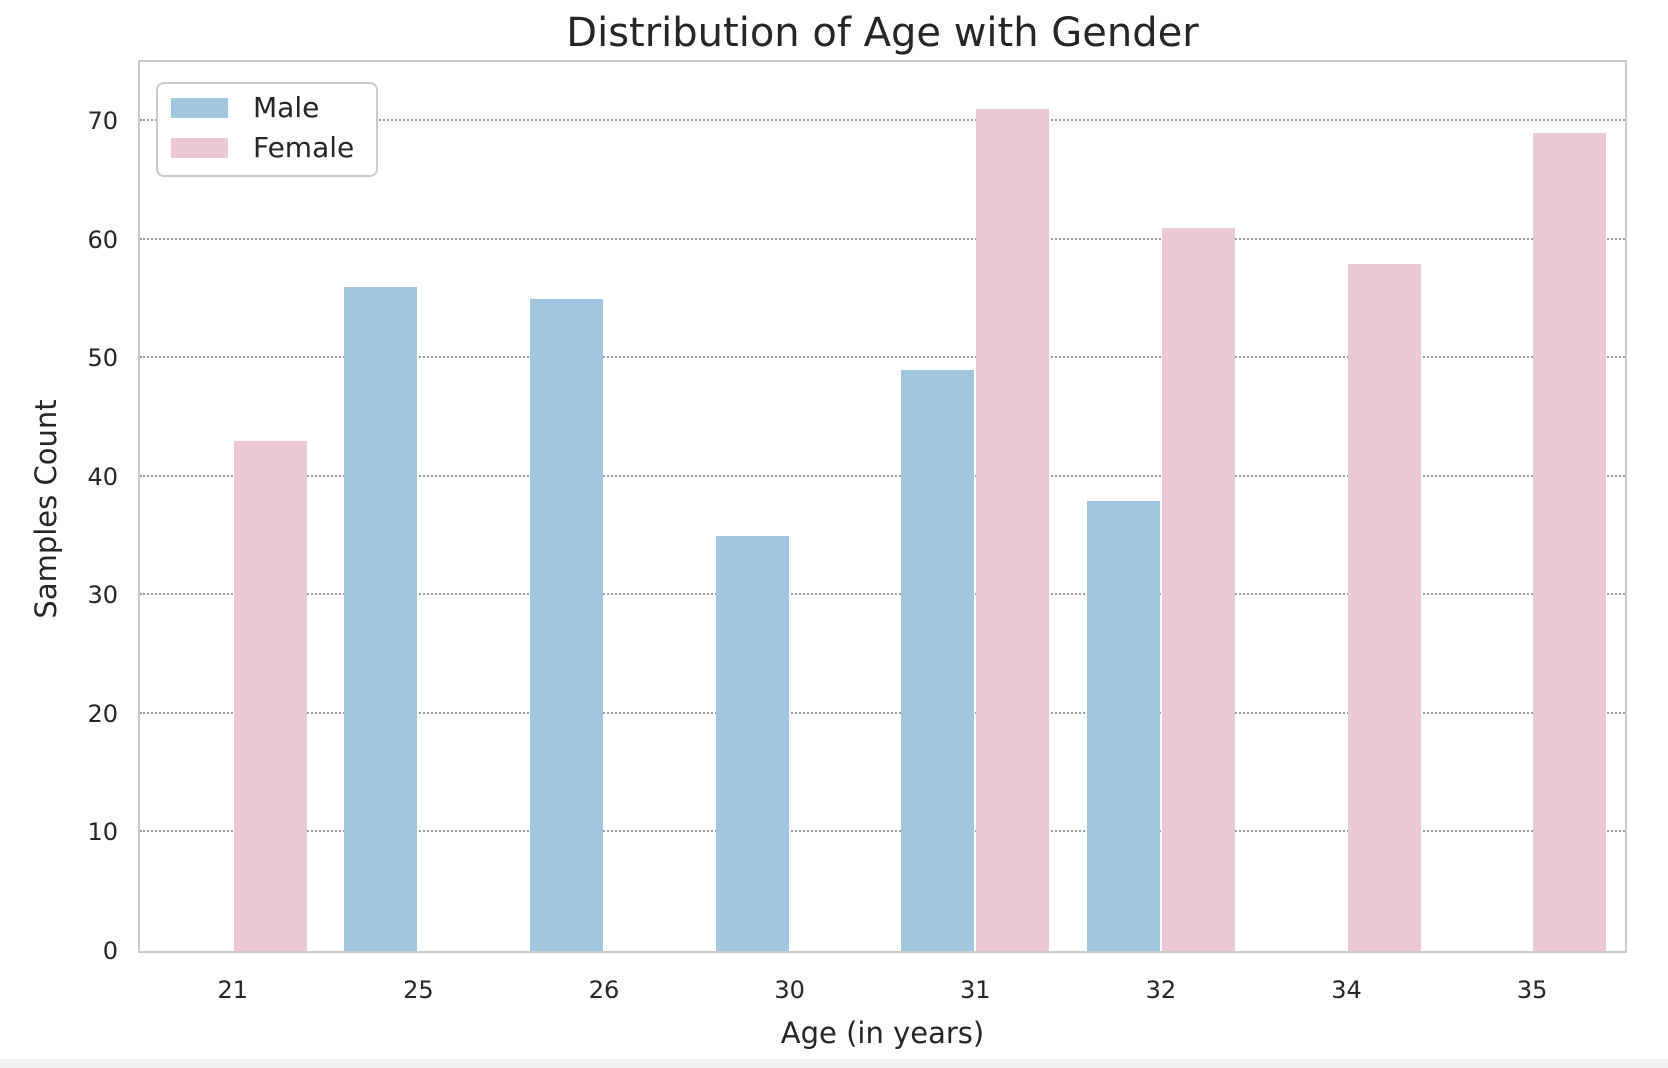 The height and width of the screenshot is (1068, 1668). What do you see at coordinates (834, 1063) in the screenshot?
I see `bottom-edge-strip` at bounding box center [834, 1063].